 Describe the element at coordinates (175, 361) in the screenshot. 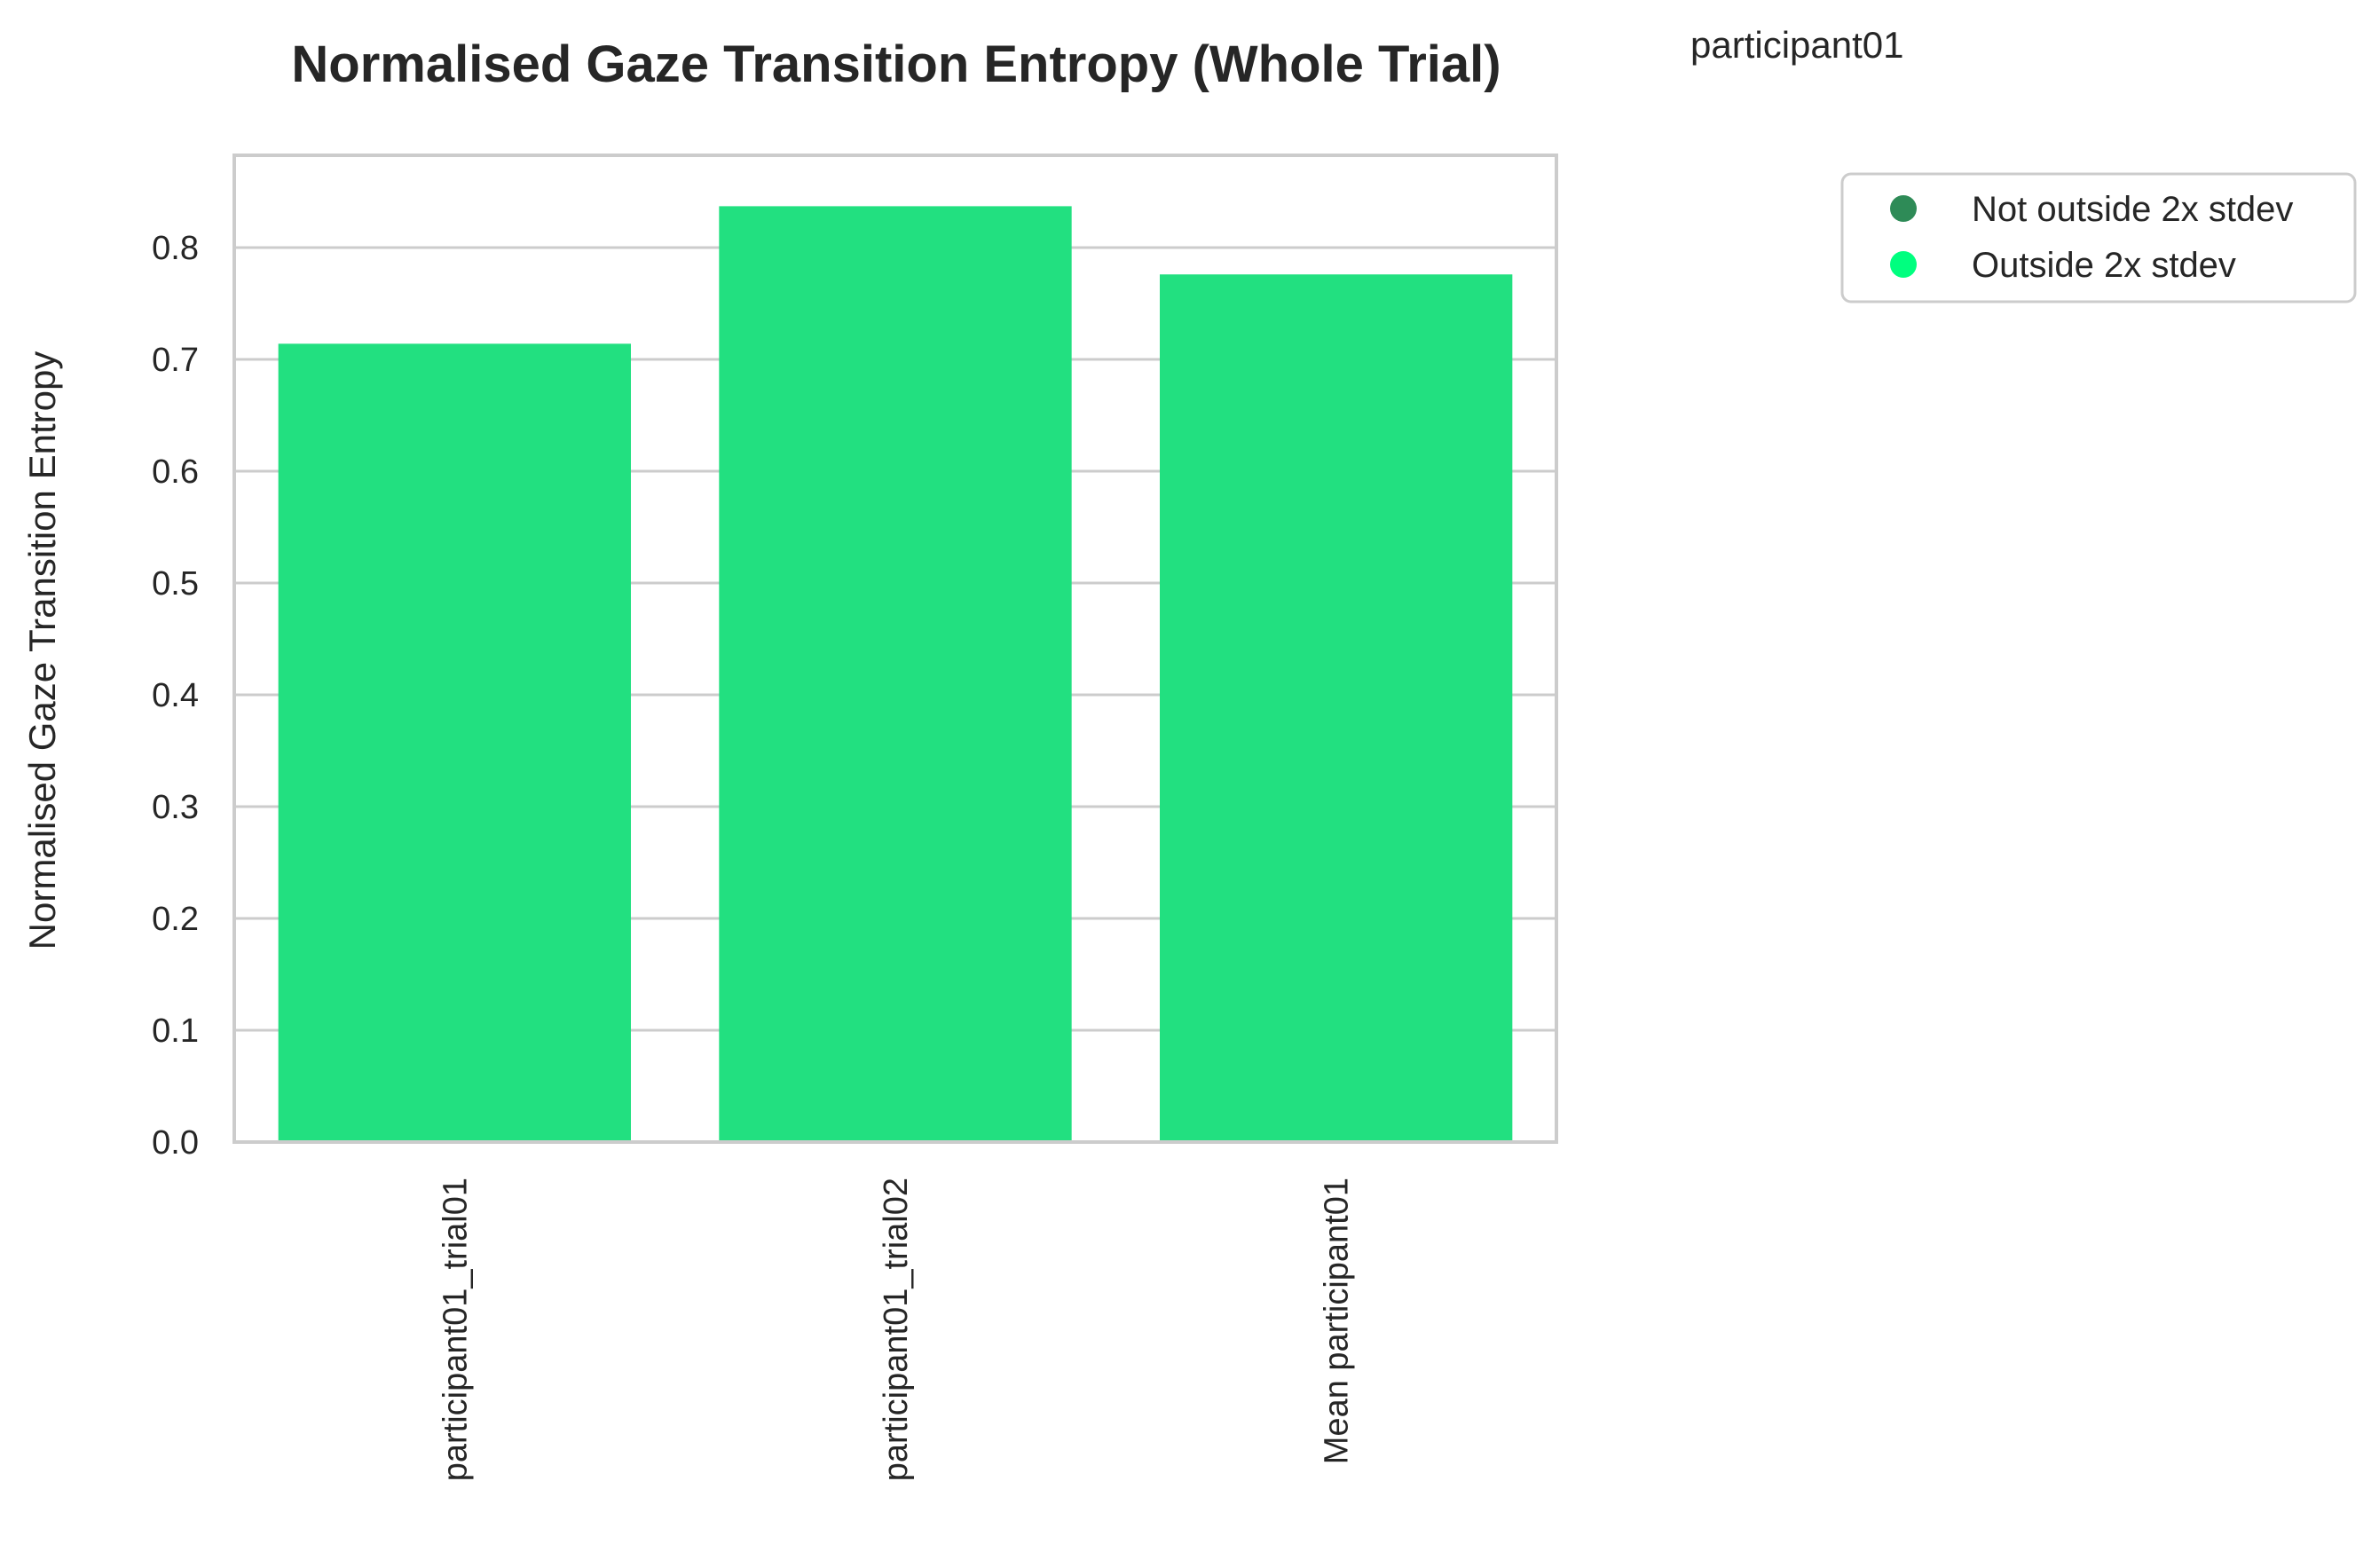

I see `y-tick-label: 0.7` at that location.